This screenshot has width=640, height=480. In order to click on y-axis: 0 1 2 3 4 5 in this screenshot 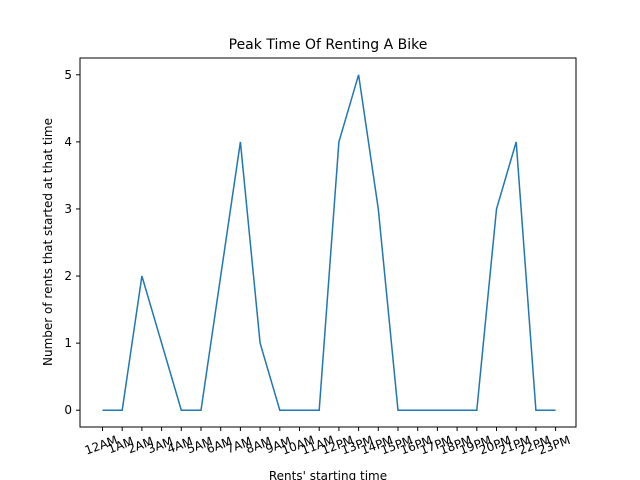, I will do `click(72, 242)`.